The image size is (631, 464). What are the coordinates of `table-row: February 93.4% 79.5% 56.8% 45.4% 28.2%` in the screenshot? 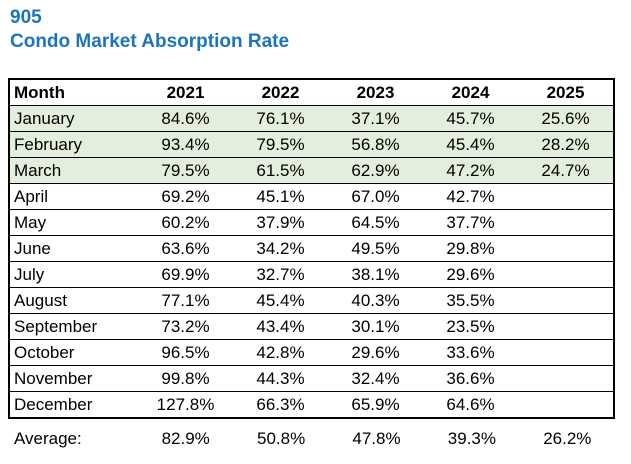 It's located at (311, 144).